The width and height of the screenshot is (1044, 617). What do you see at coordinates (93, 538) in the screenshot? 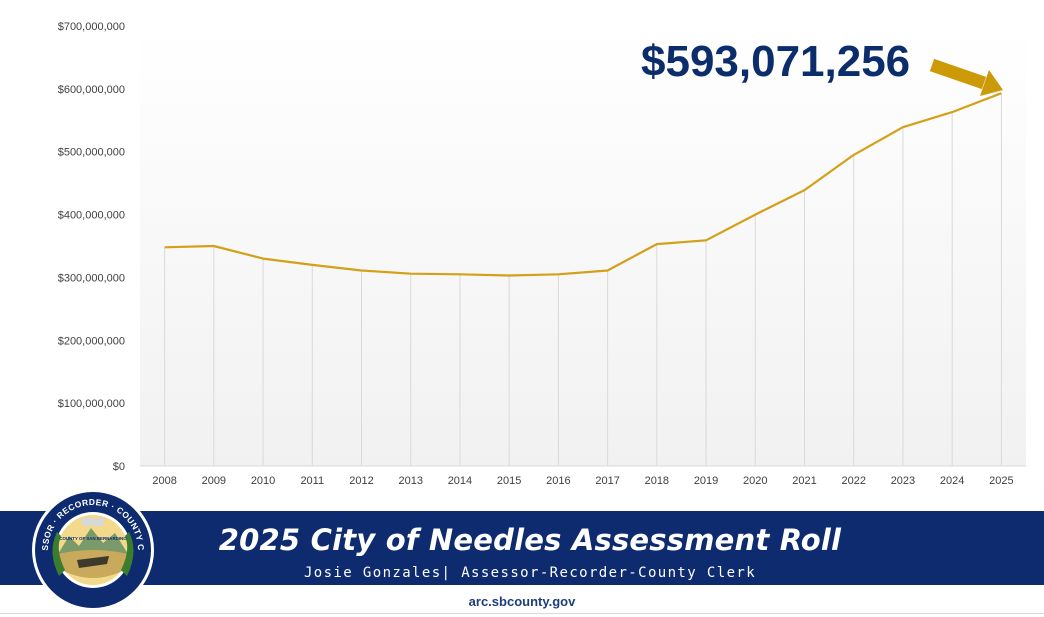
I see `svg-text: COUNTY OF SAN BERNARDINO` at bounding box center [93, 538].